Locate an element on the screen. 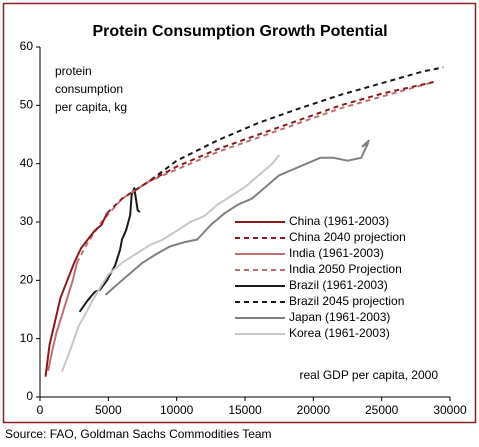 This screenshot has height=447, width=479. y-tick-label: 40 is located at coordinates (27, 163).